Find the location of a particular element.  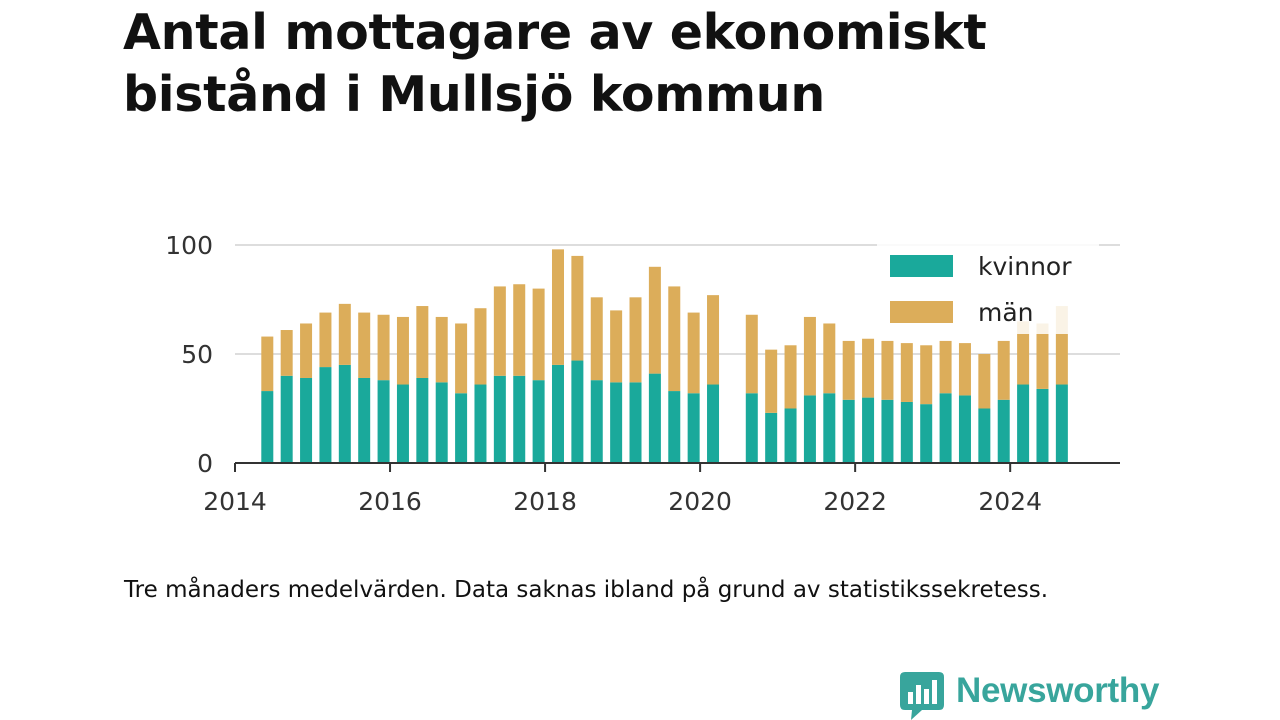

y-tick-label: 50 is located at coordinates (197, 354).